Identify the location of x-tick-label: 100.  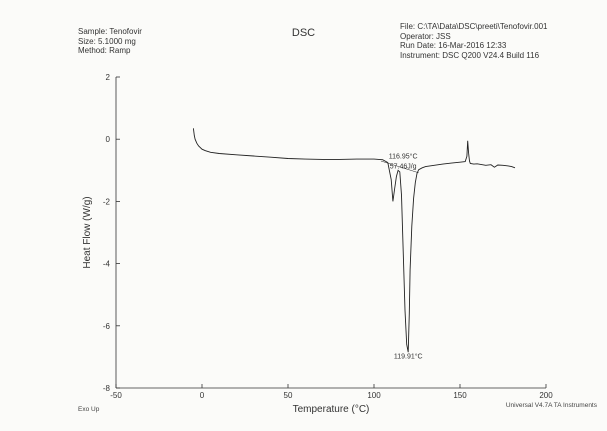
(374, 395).